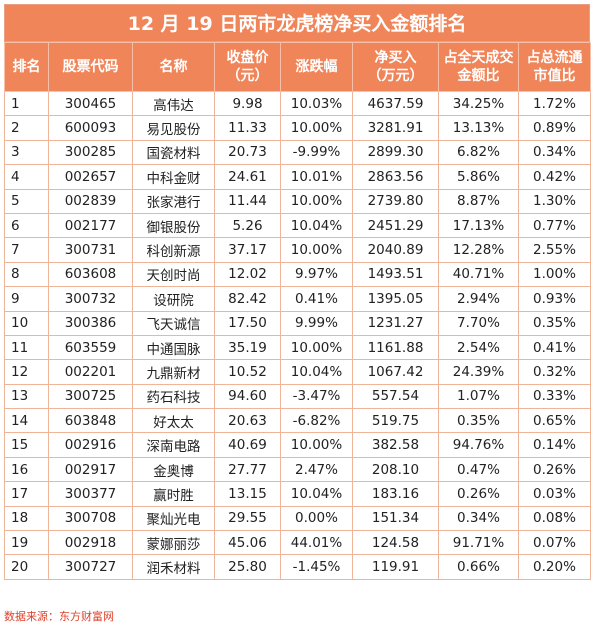 This screenshot has width=594, height=627. What do you see at coordinates (173, 299) in the screenshot?
I see `cell-name: 设研院` at bounding box center [173, 299].